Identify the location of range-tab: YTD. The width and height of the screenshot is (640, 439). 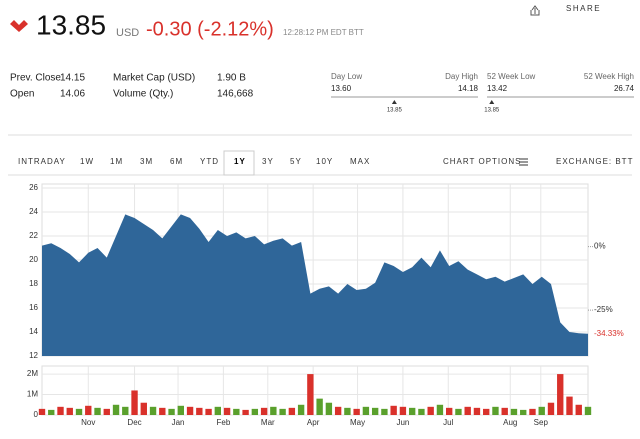
(209, 161).